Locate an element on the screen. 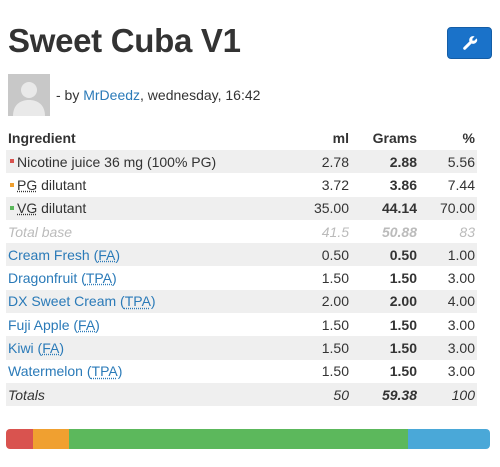 This screenshot has width=500, height=467. grams-value: 59.38 is located at coordinates (399, 394).